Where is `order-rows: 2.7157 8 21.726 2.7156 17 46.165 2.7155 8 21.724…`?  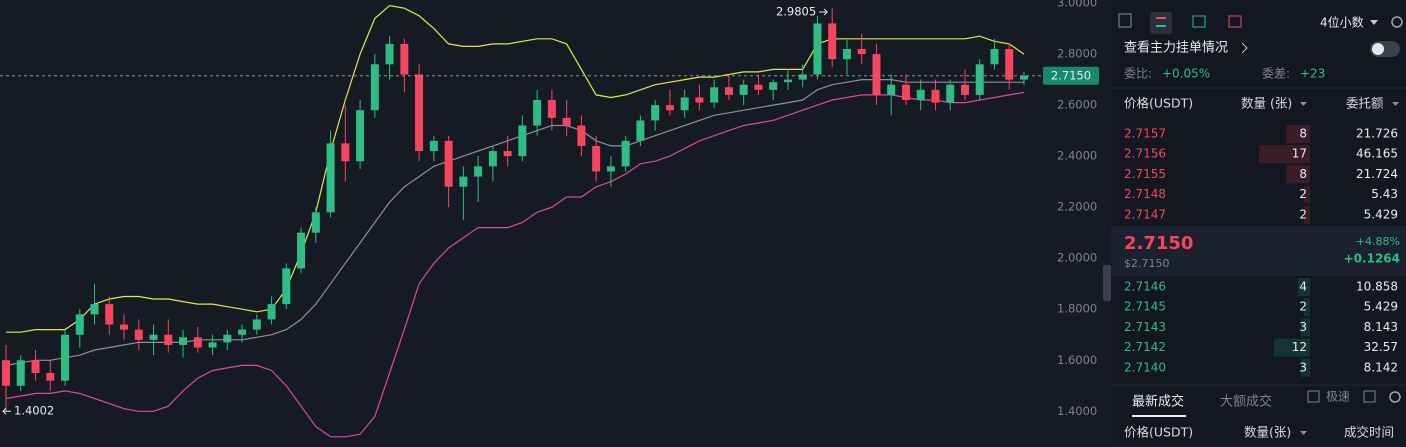 order-rows: 2.7157 8 21.726 2.7156 17 46.165 2.7155 8 21.724… is located at coordinates (1261, 251).